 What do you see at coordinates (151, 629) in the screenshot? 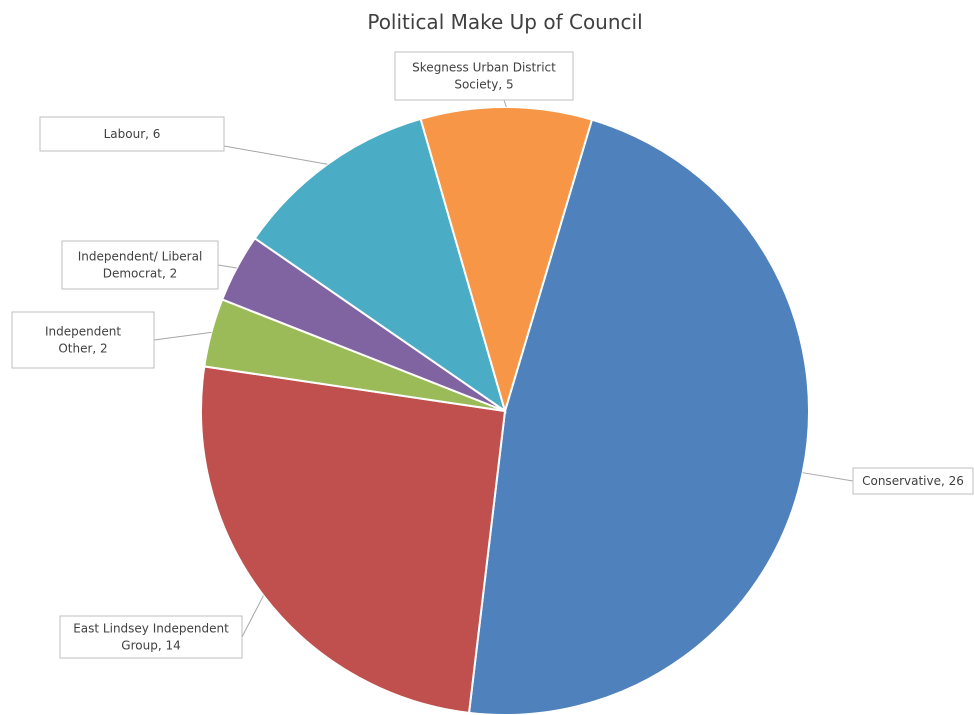
I see `data-label-east-lindsey-independent-group: East Lindsey Independent` at bounding box center [151, 629].